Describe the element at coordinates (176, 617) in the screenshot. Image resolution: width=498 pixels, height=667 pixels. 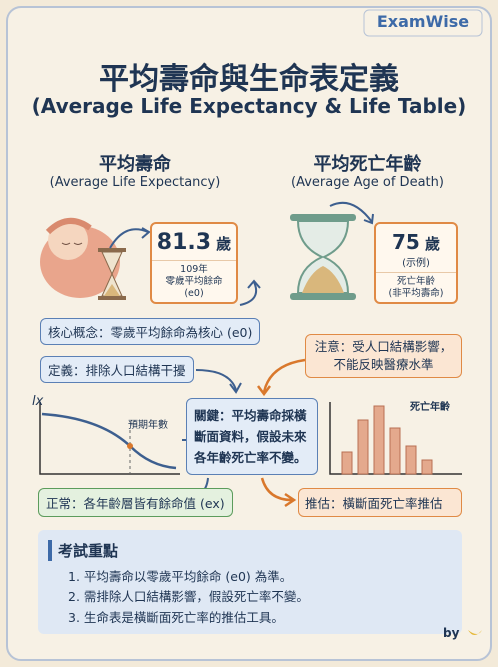
I see `exam-item: 3. 生命表是橫斷面死亡率的推估工具。` at that location.